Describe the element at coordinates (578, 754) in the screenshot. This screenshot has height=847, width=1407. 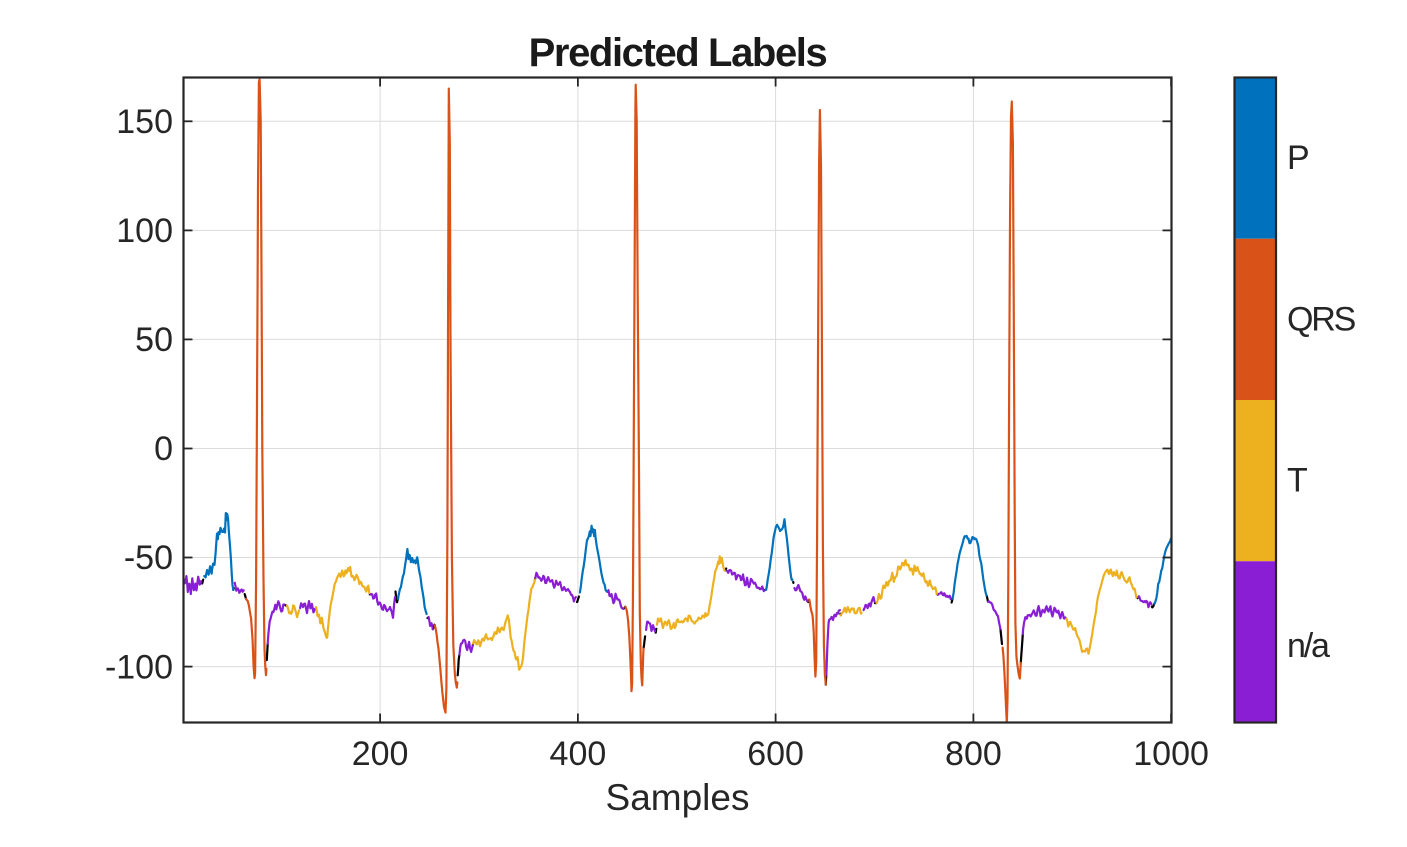
I see `svg-text: 400` at that location.